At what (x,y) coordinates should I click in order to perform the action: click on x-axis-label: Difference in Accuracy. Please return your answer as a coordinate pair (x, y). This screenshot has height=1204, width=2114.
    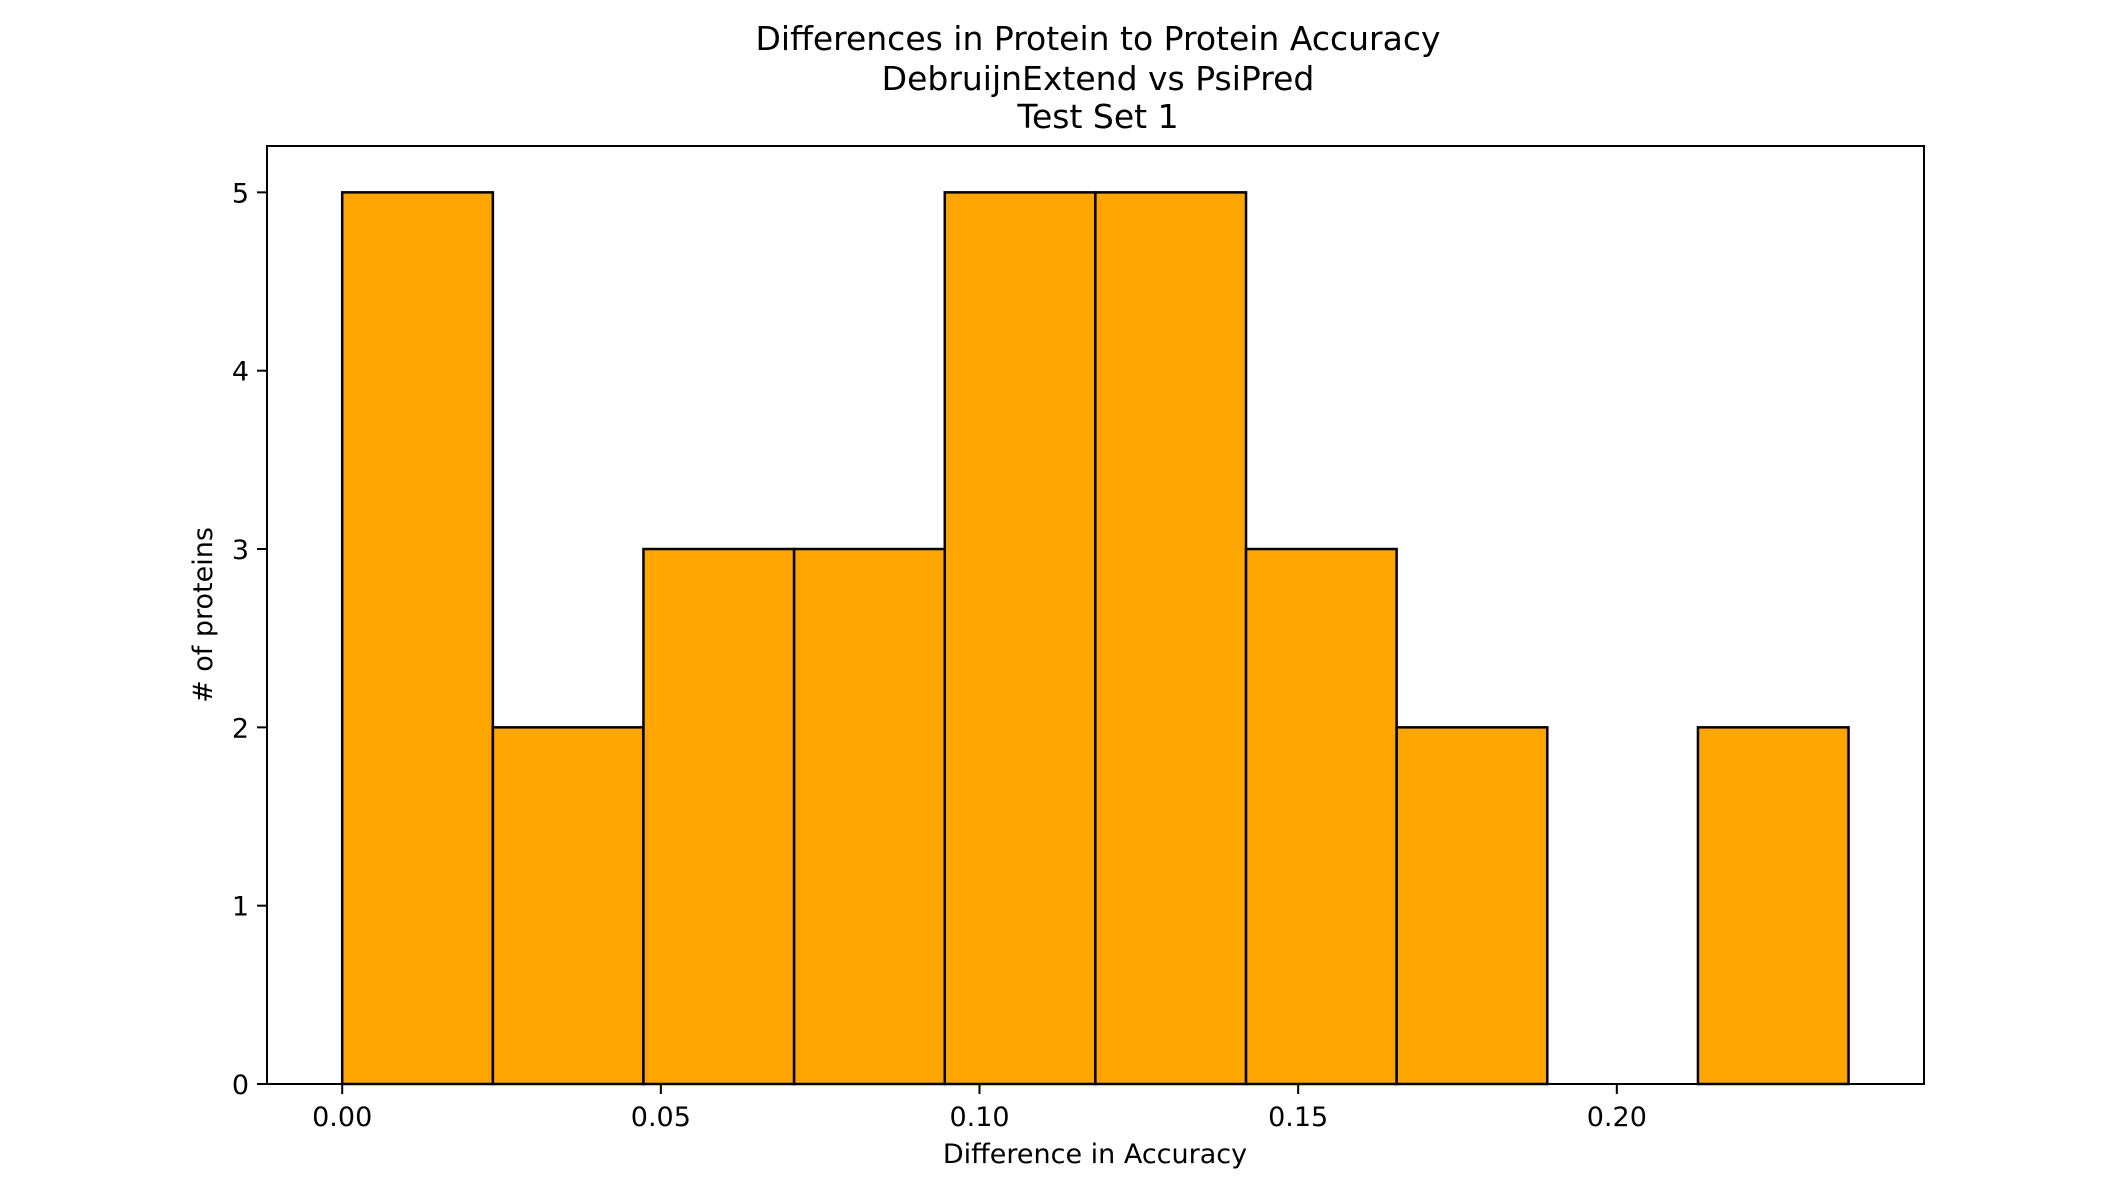
    Looking at the image, I should click on (1095, 1154).